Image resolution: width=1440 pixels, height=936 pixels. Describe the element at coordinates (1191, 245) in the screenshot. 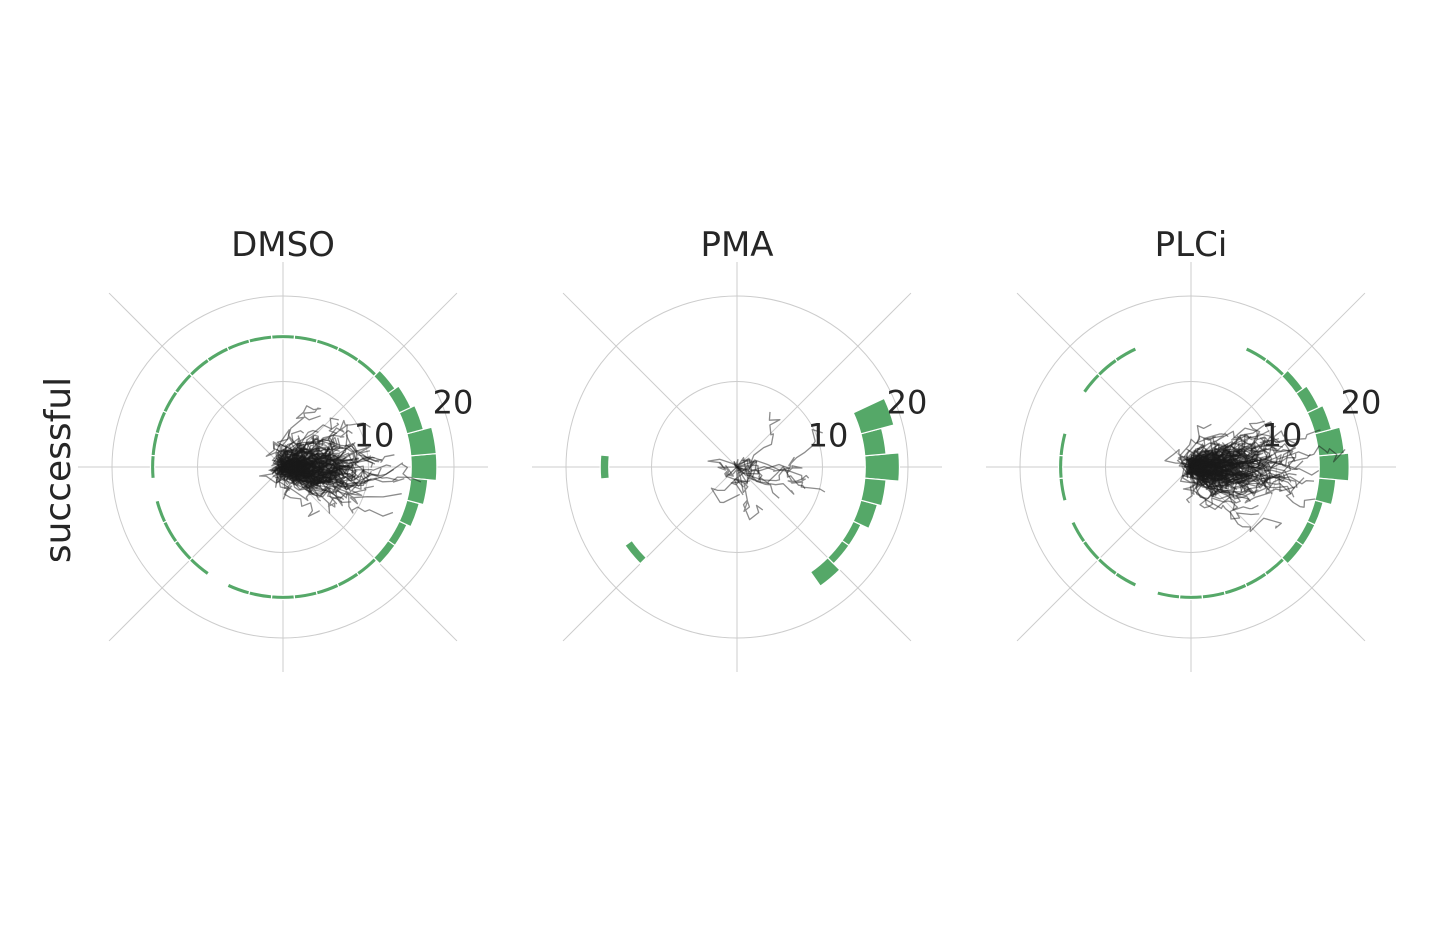

I see `panel-title: PLCi` at that location.